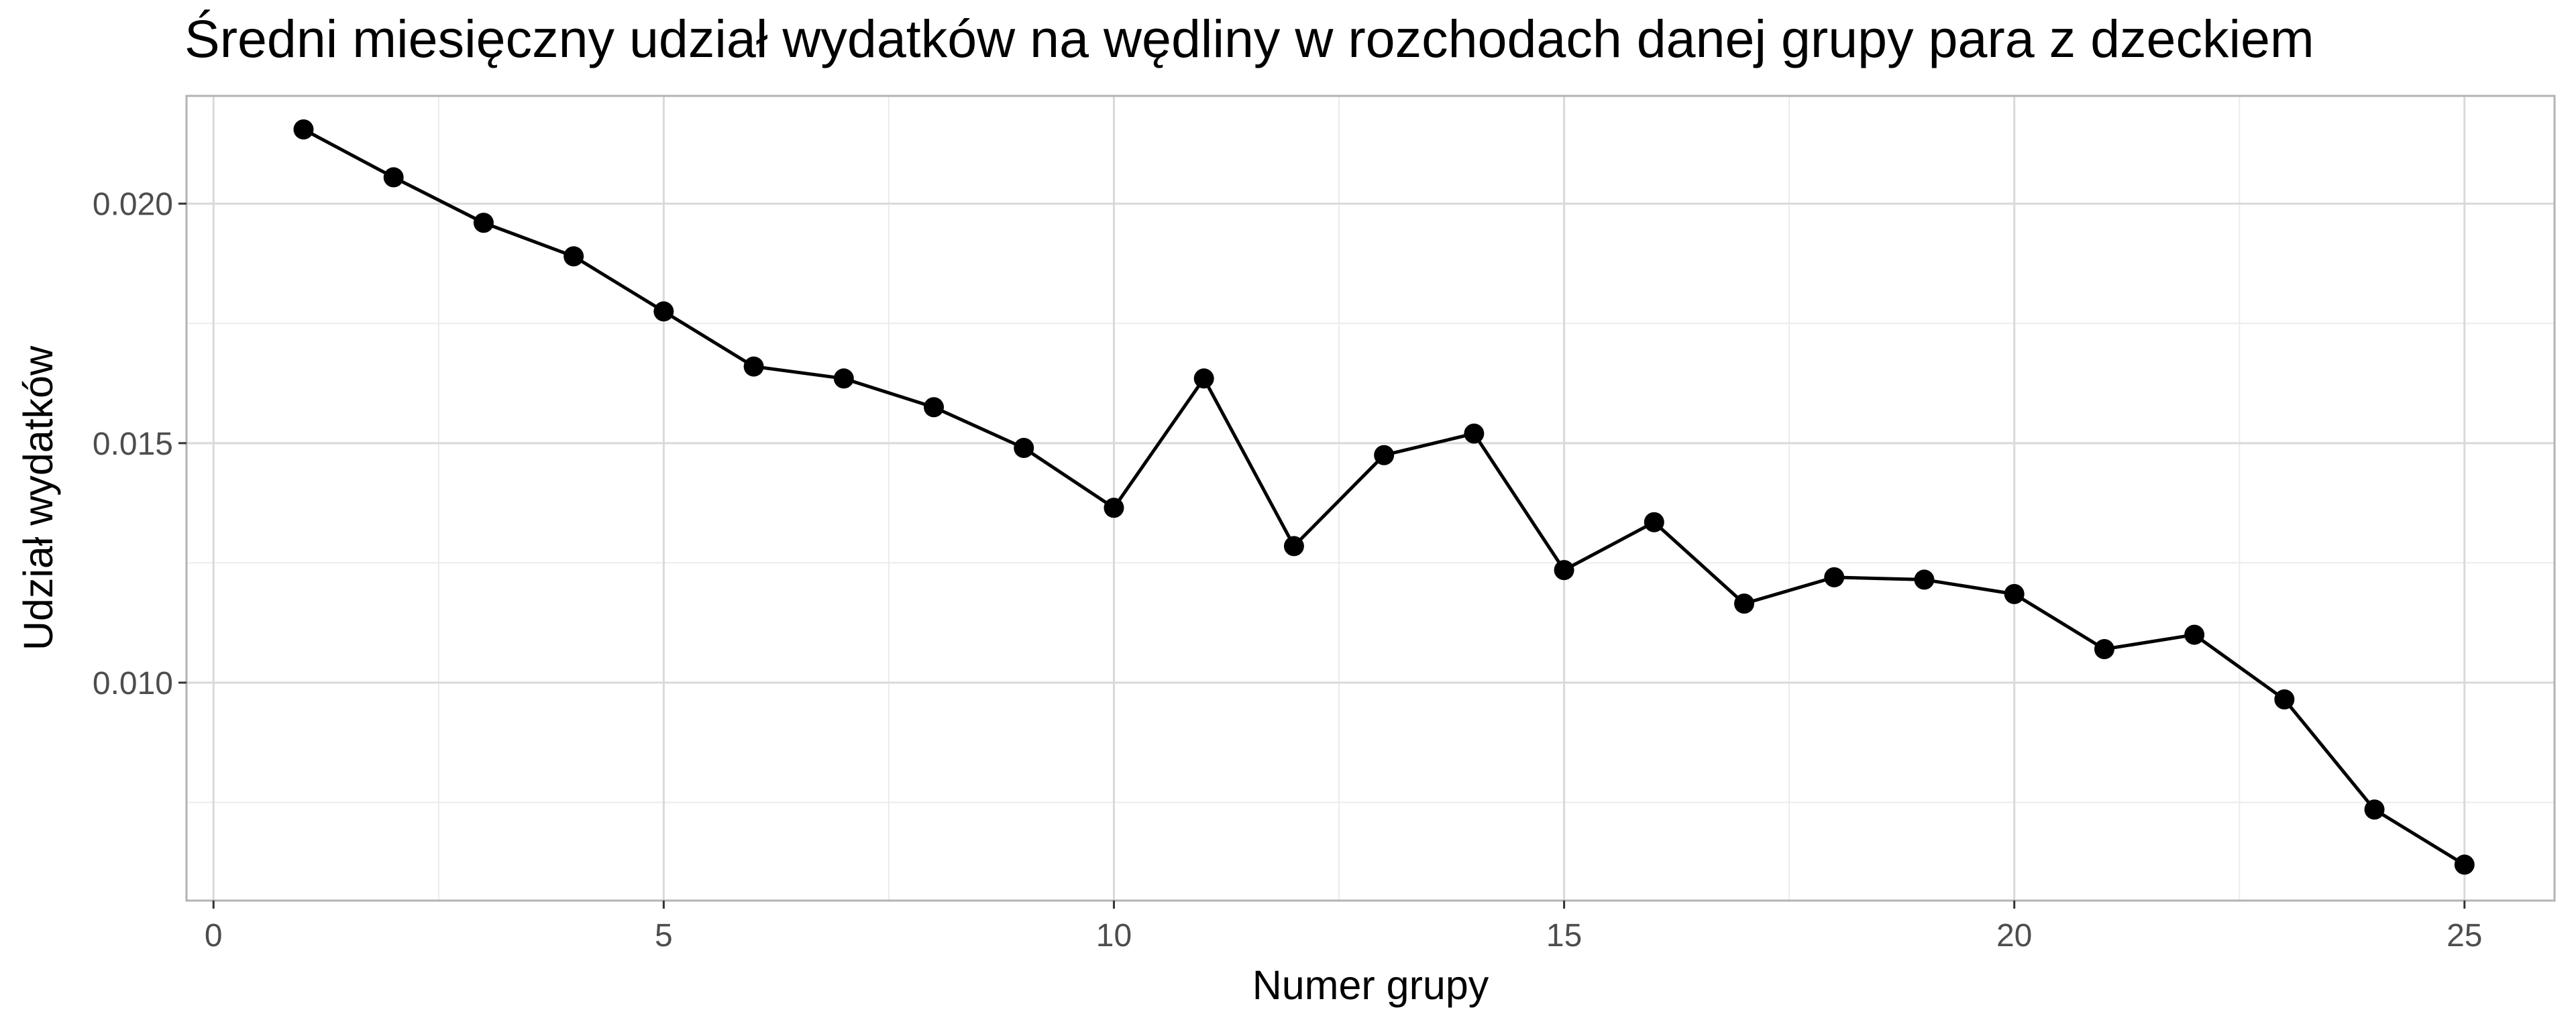 This screenshot has width=2576, height=1030. Describe the element at coordinates (2014, 936) in the screenshot. I see `x-tick-label: 20` at that location.